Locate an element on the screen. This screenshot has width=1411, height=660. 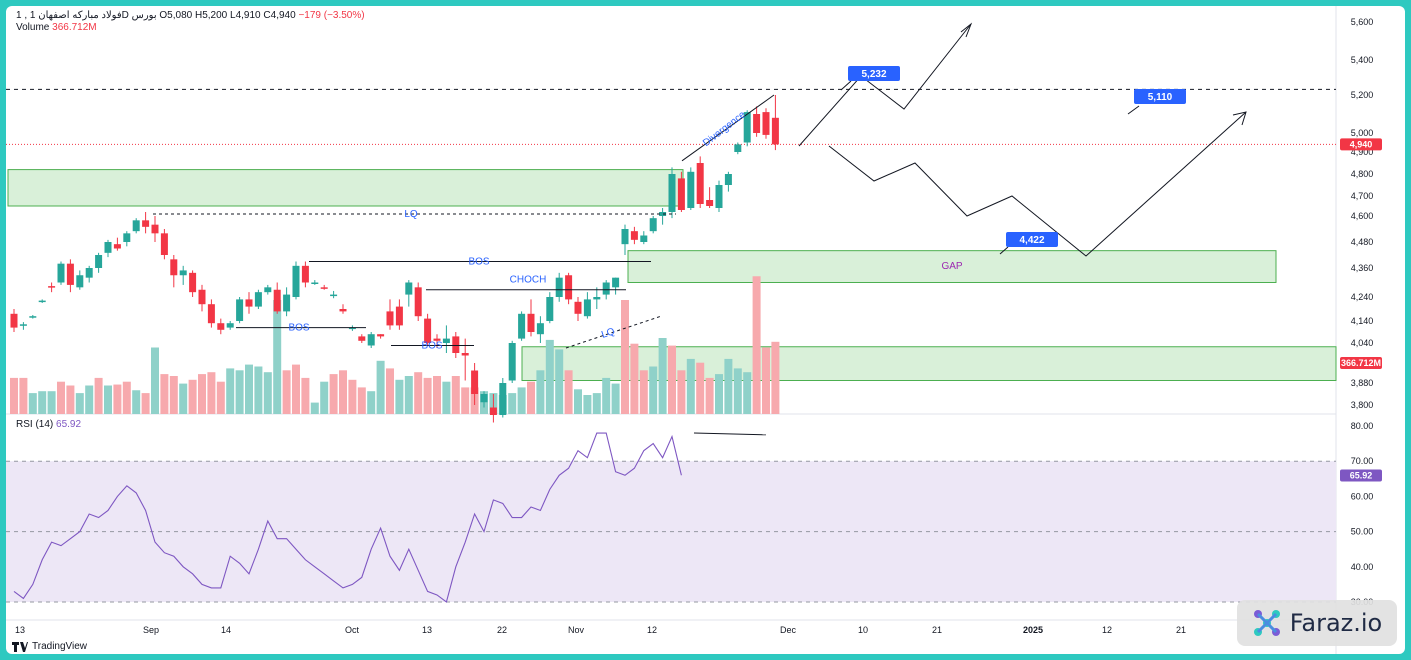
volume-value: 366.712M is located at coordinates (74, 27).